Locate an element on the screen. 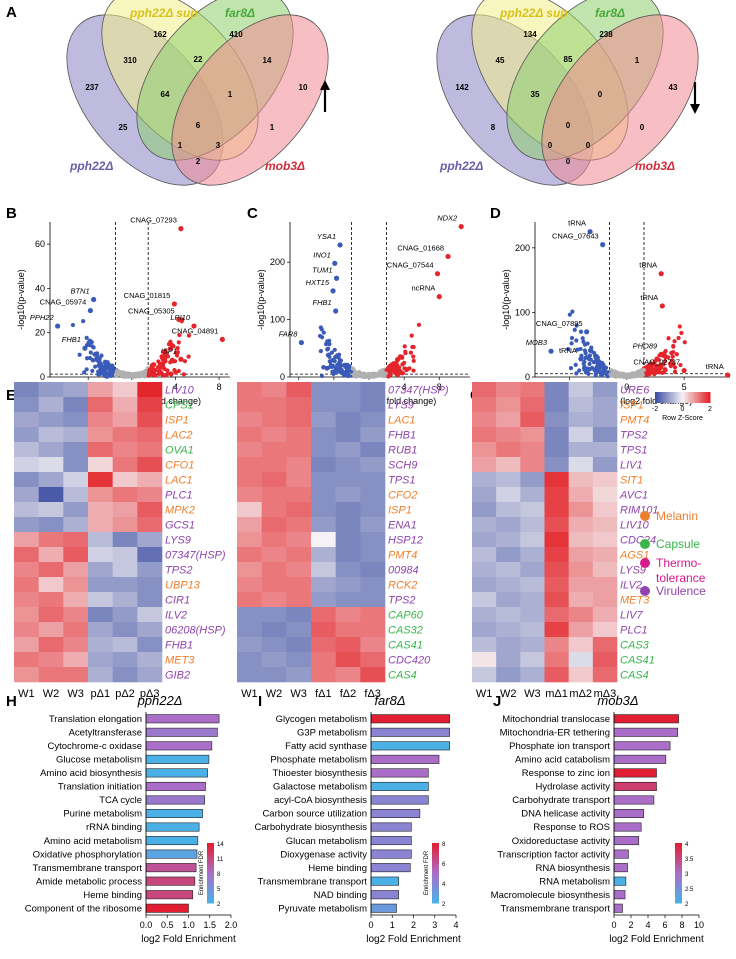 The width and height of the screenshot is (736, 959). legend-dot-melanin is located at coordinates (645, 516).